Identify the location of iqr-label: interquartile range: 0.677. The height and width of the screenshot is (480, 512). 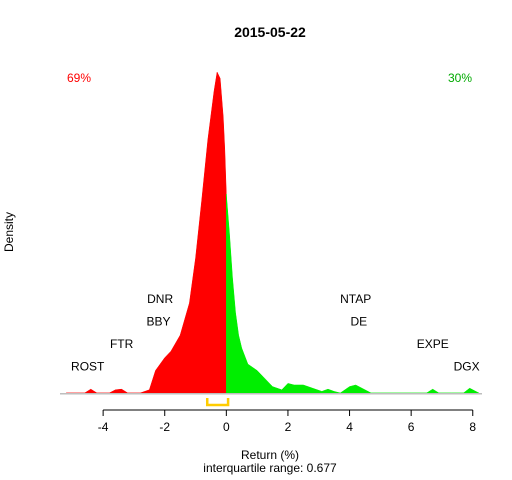
(270, 468).